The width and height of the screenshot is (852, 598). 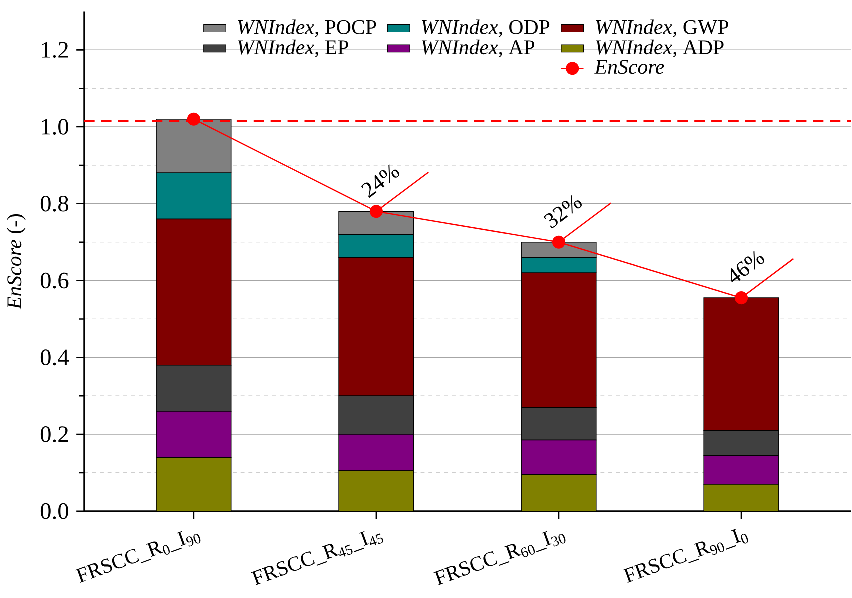 I want to click on y-axis-title: EnScore (-), so click(x=16, y=262).